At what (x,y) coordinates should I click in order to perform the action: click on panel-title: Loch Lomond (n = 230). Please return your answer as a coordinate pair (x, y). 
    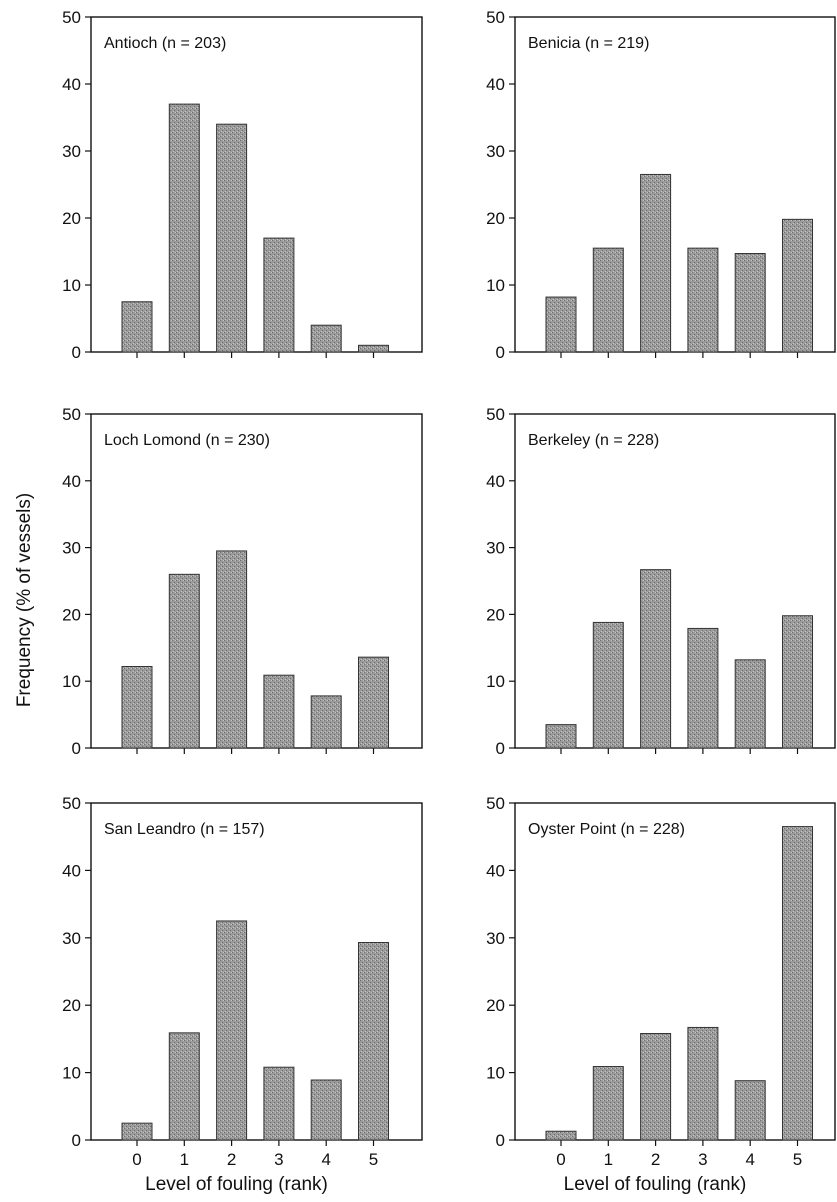
    Looking at the image, I should click on (187, 440).